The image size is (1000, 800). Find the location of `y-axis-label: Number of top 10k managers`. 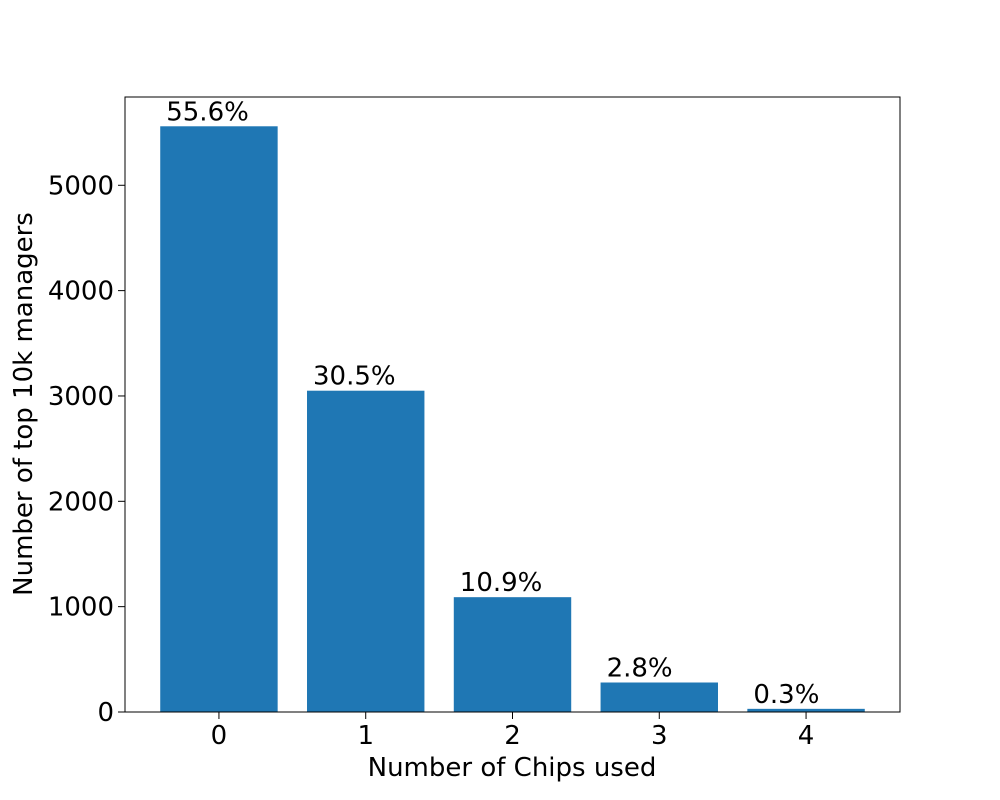

y-axis-label: Number of top 10k managers is located at coordinates (24, 404).